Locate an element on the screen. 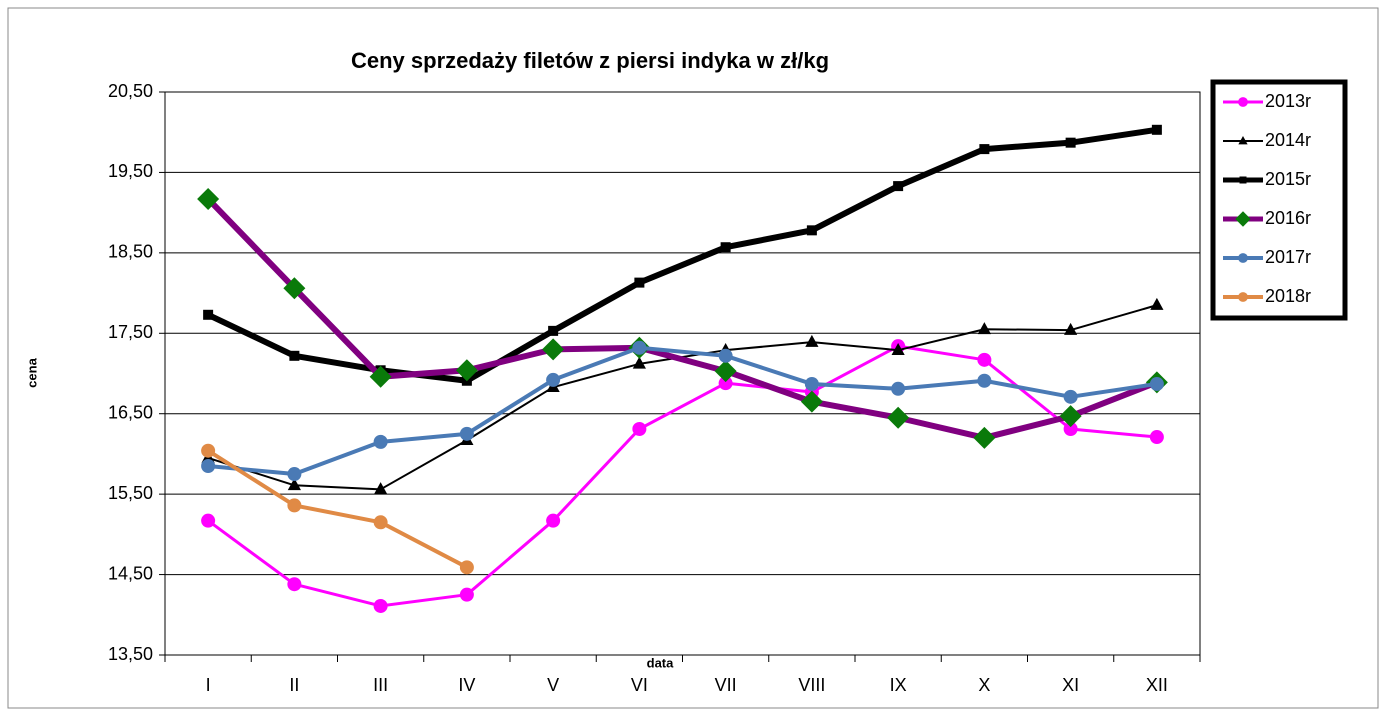  legend-label: 2013r is located at coordinates (1288, 101).